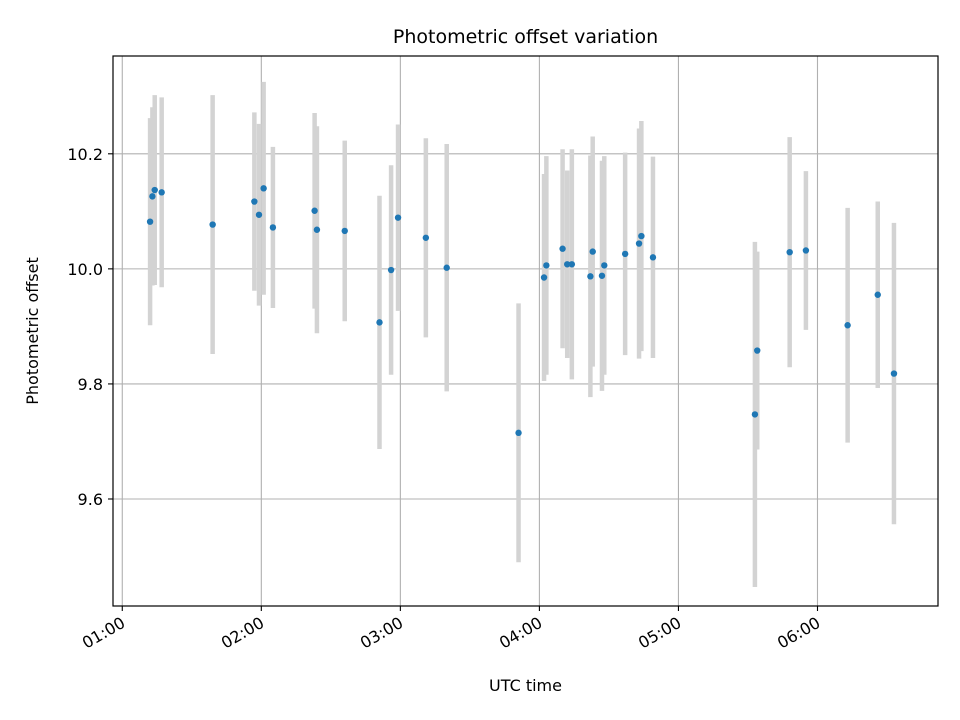  I want to click on y-tick-label: 9.8, so click(90, 384).